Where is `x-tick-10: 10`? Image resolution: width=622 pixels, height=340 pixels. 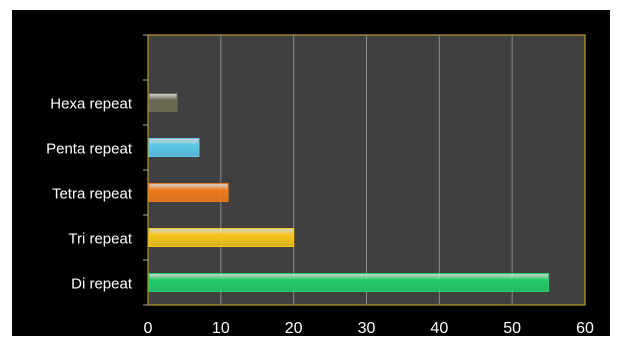 x-tick-10: 10 is located at coordinates (221, 328).